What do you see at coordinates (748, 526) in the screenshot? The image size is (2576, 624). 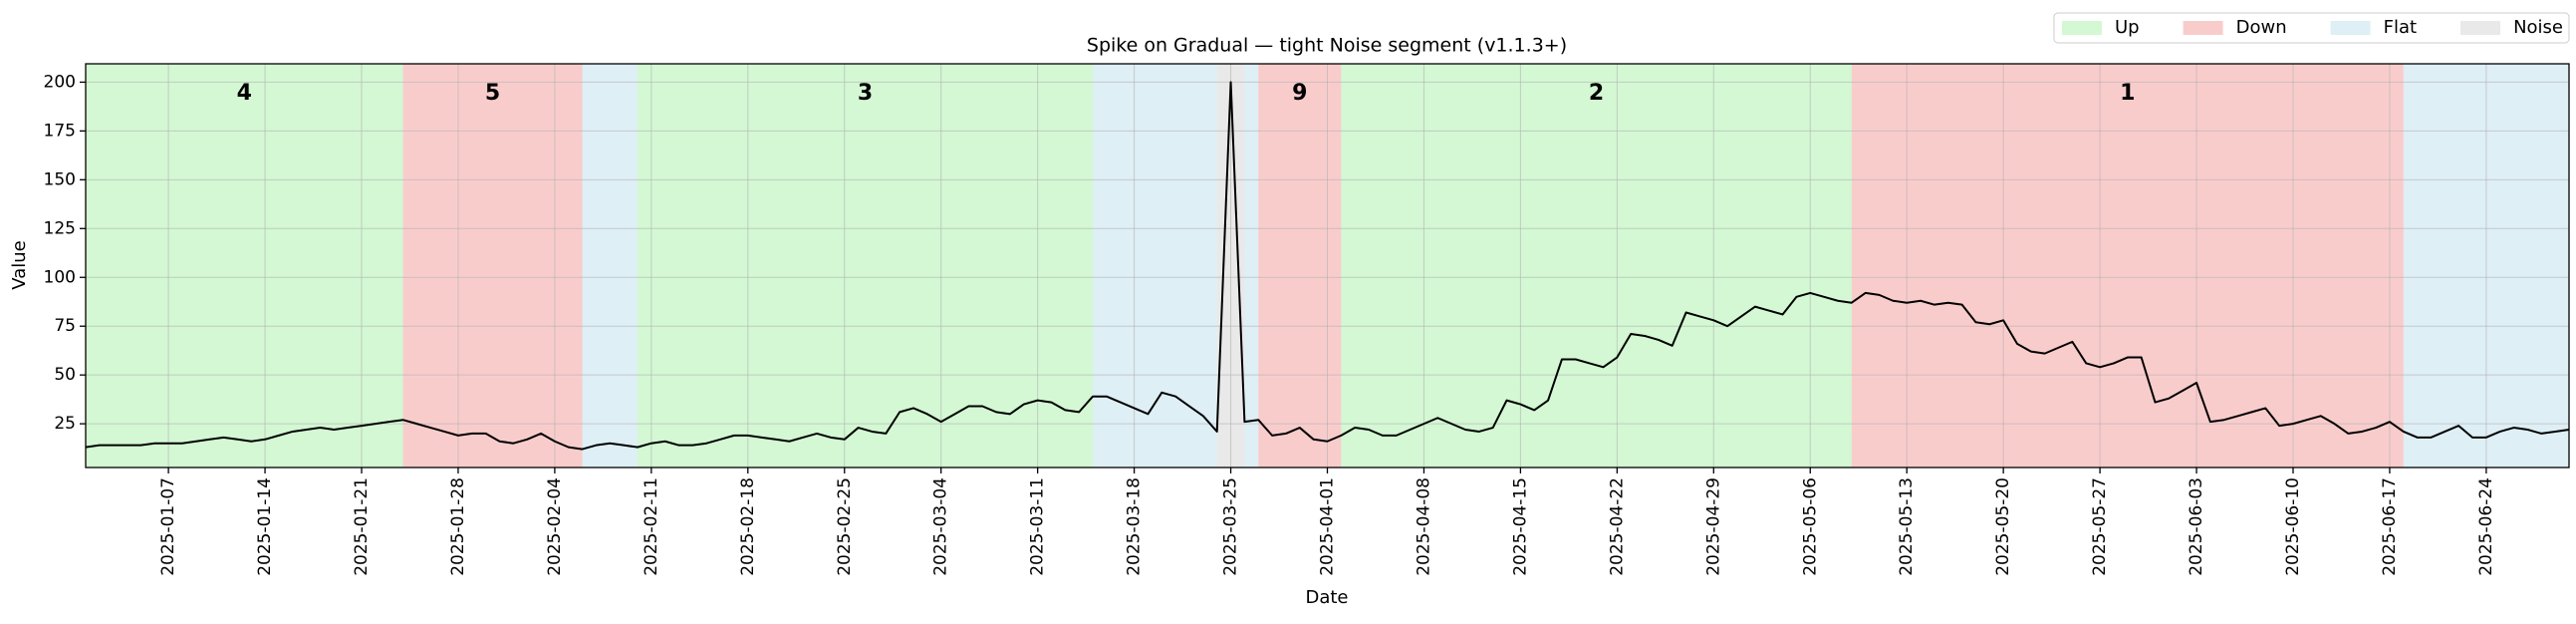 I see `x-tick-label: 2025-02-18` at bounding box center [748, 526].